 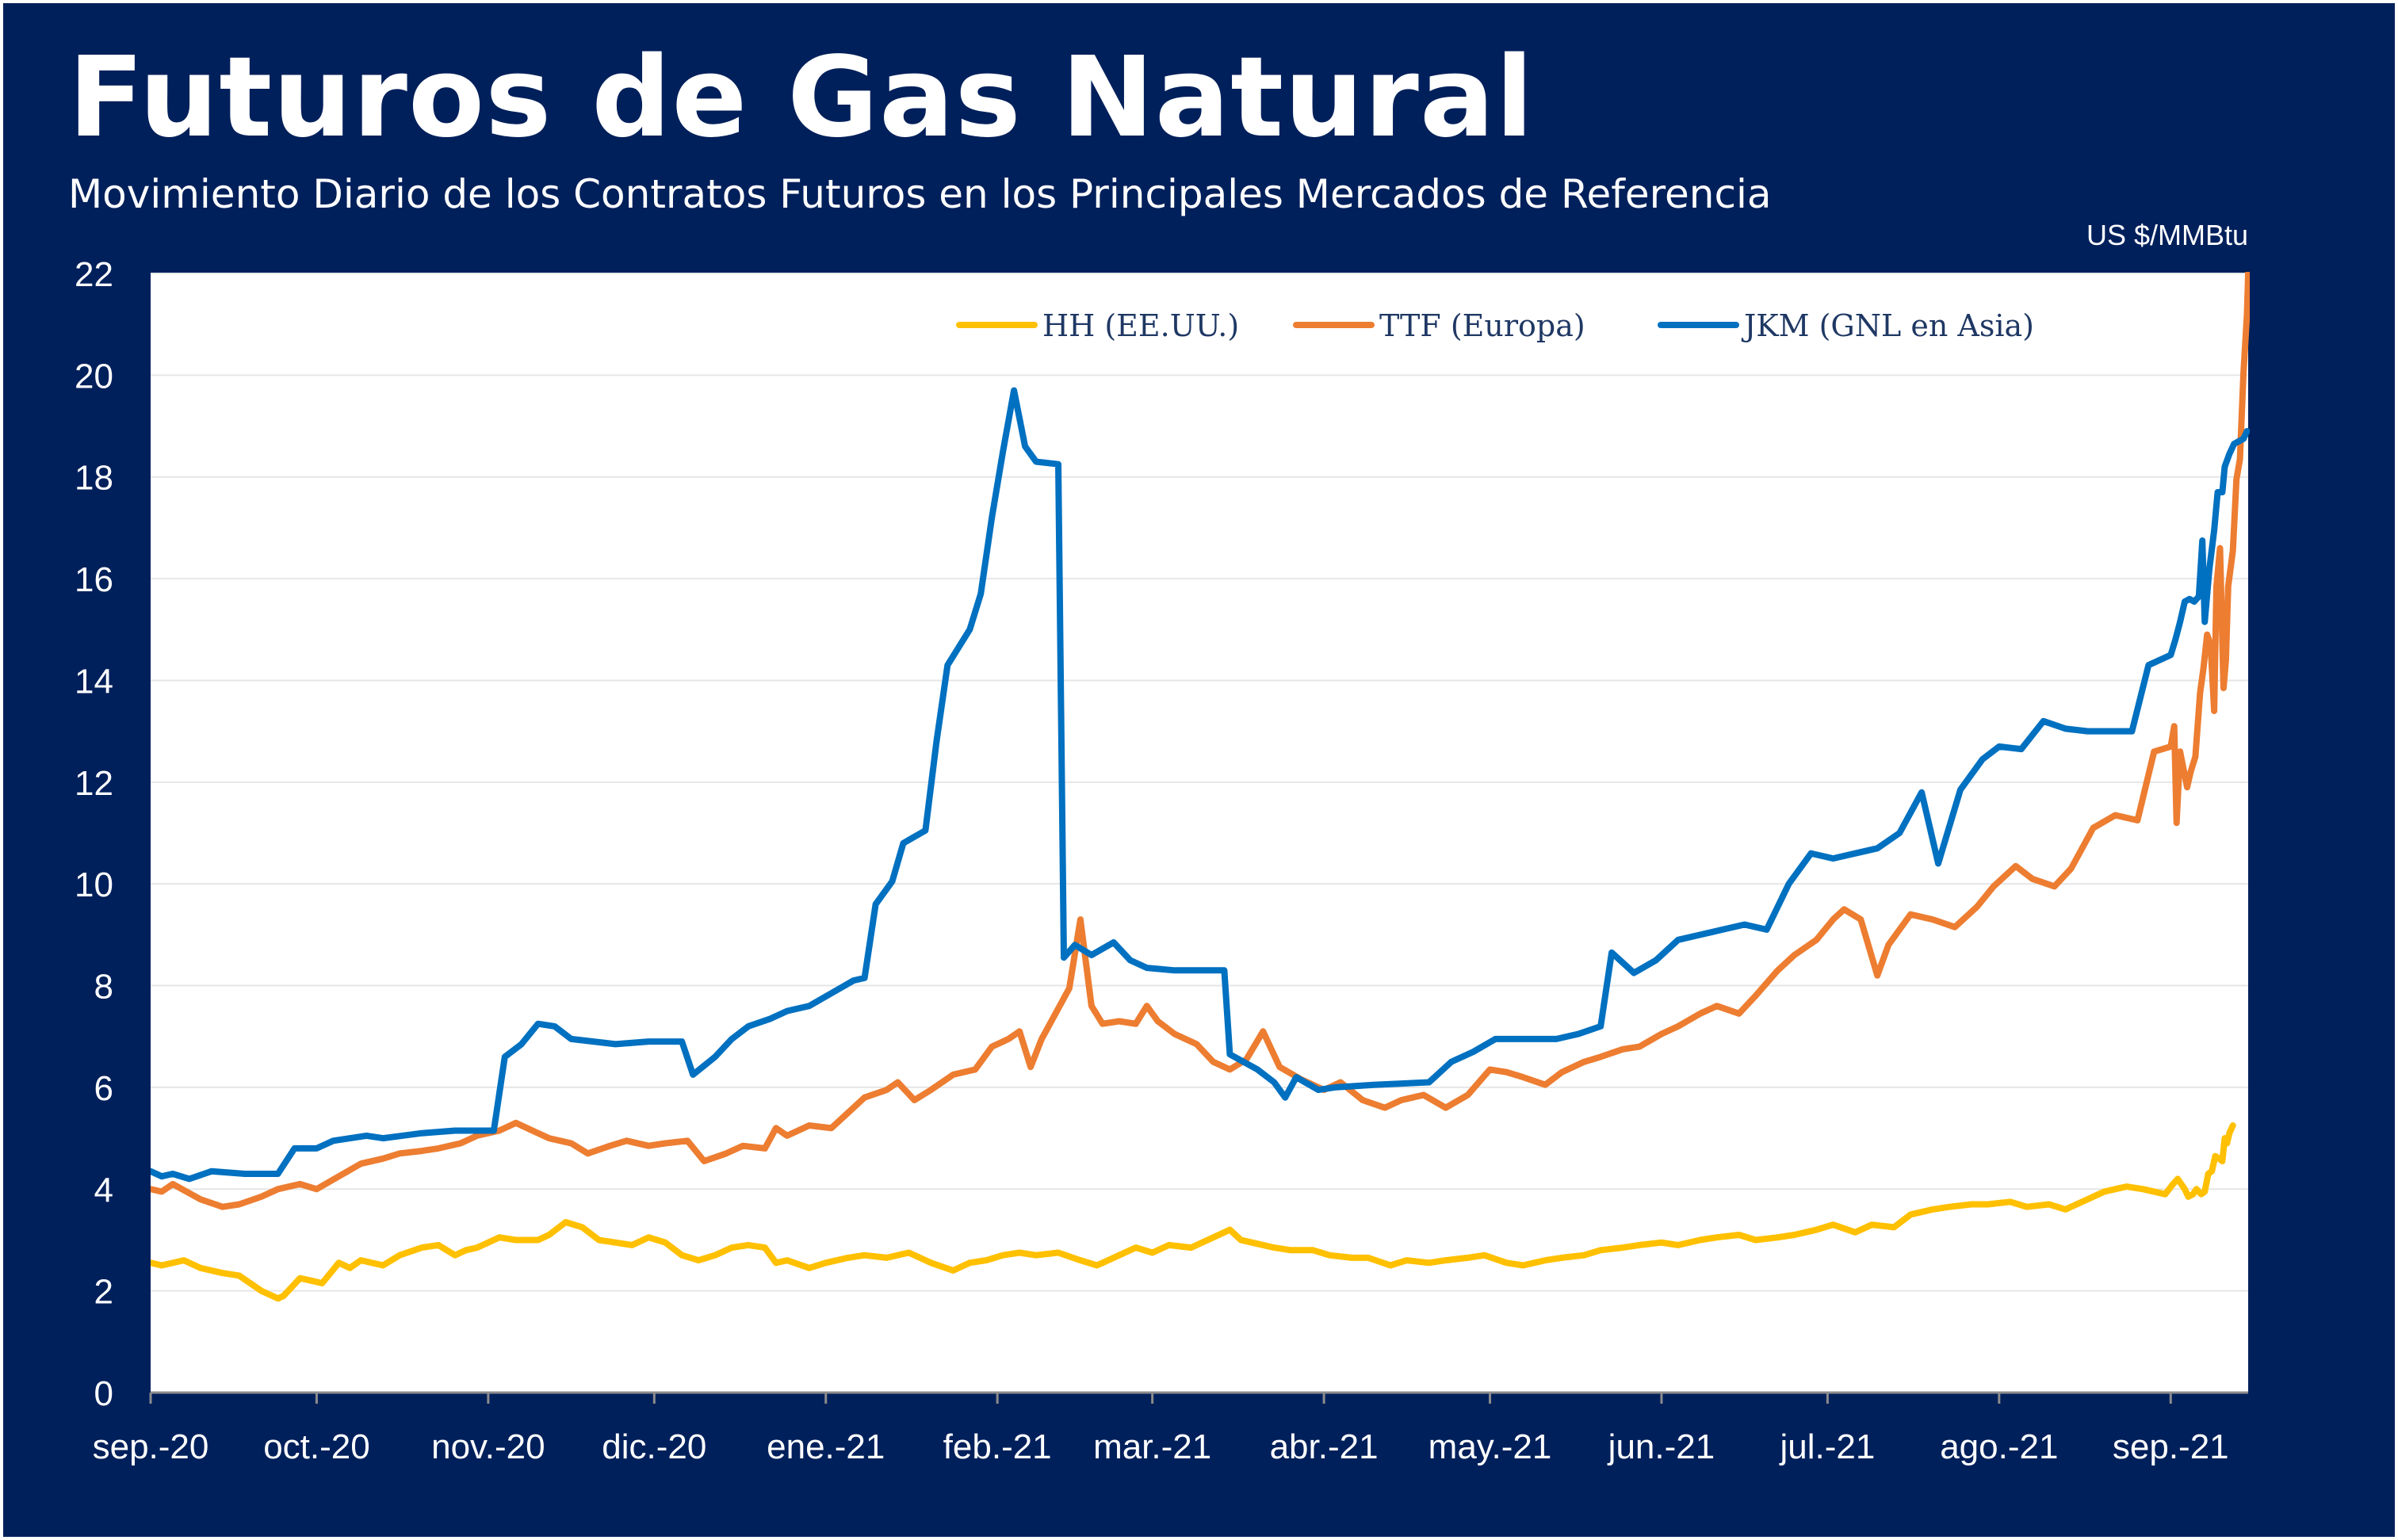 What do you see at coordinates (654, 1446) in the screenshot?
I see `x-tick-label: dic.-20` at bounding box center [654, 1446].